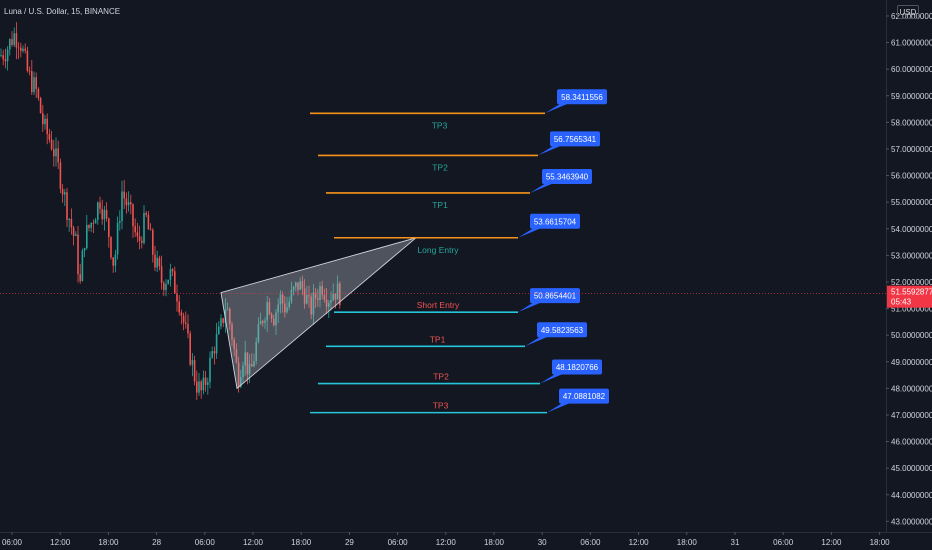  Describe the element at coordinates (440, 125) in the screenshot. I see `level-label: TP3` at that location.